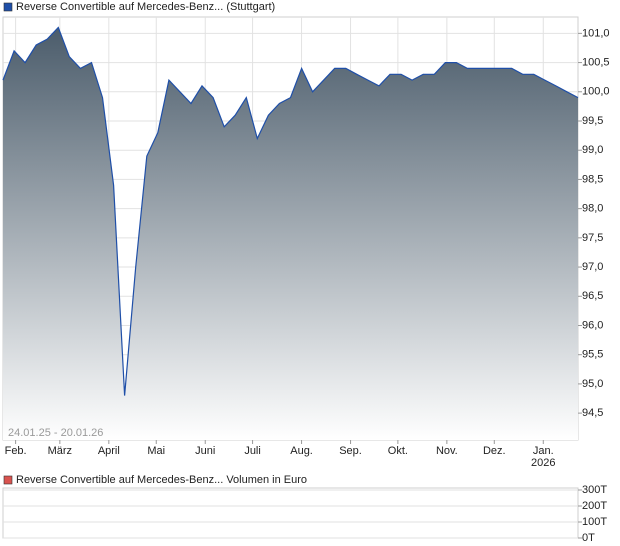 This screenshot has height=546, width=620. Describe the element at coordinates (596, 92) in the screenshot. I see `y-tick-label: 100,0` at that location.